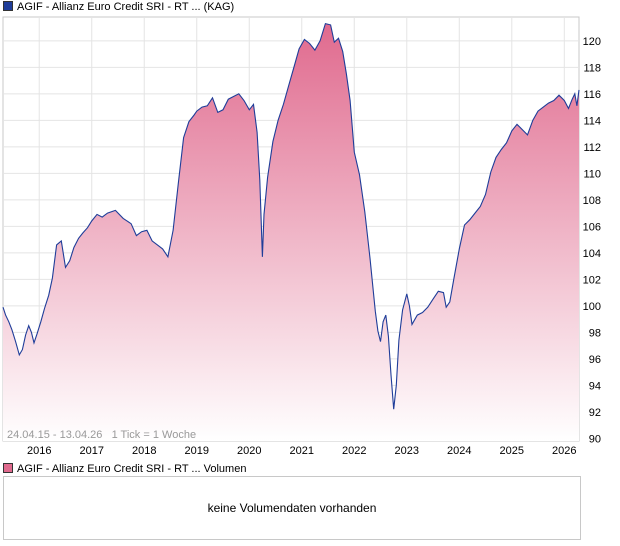 The width and height of the screenshot is (620, 546). I want to click on y-tick-label: 114, so click(592, 121).